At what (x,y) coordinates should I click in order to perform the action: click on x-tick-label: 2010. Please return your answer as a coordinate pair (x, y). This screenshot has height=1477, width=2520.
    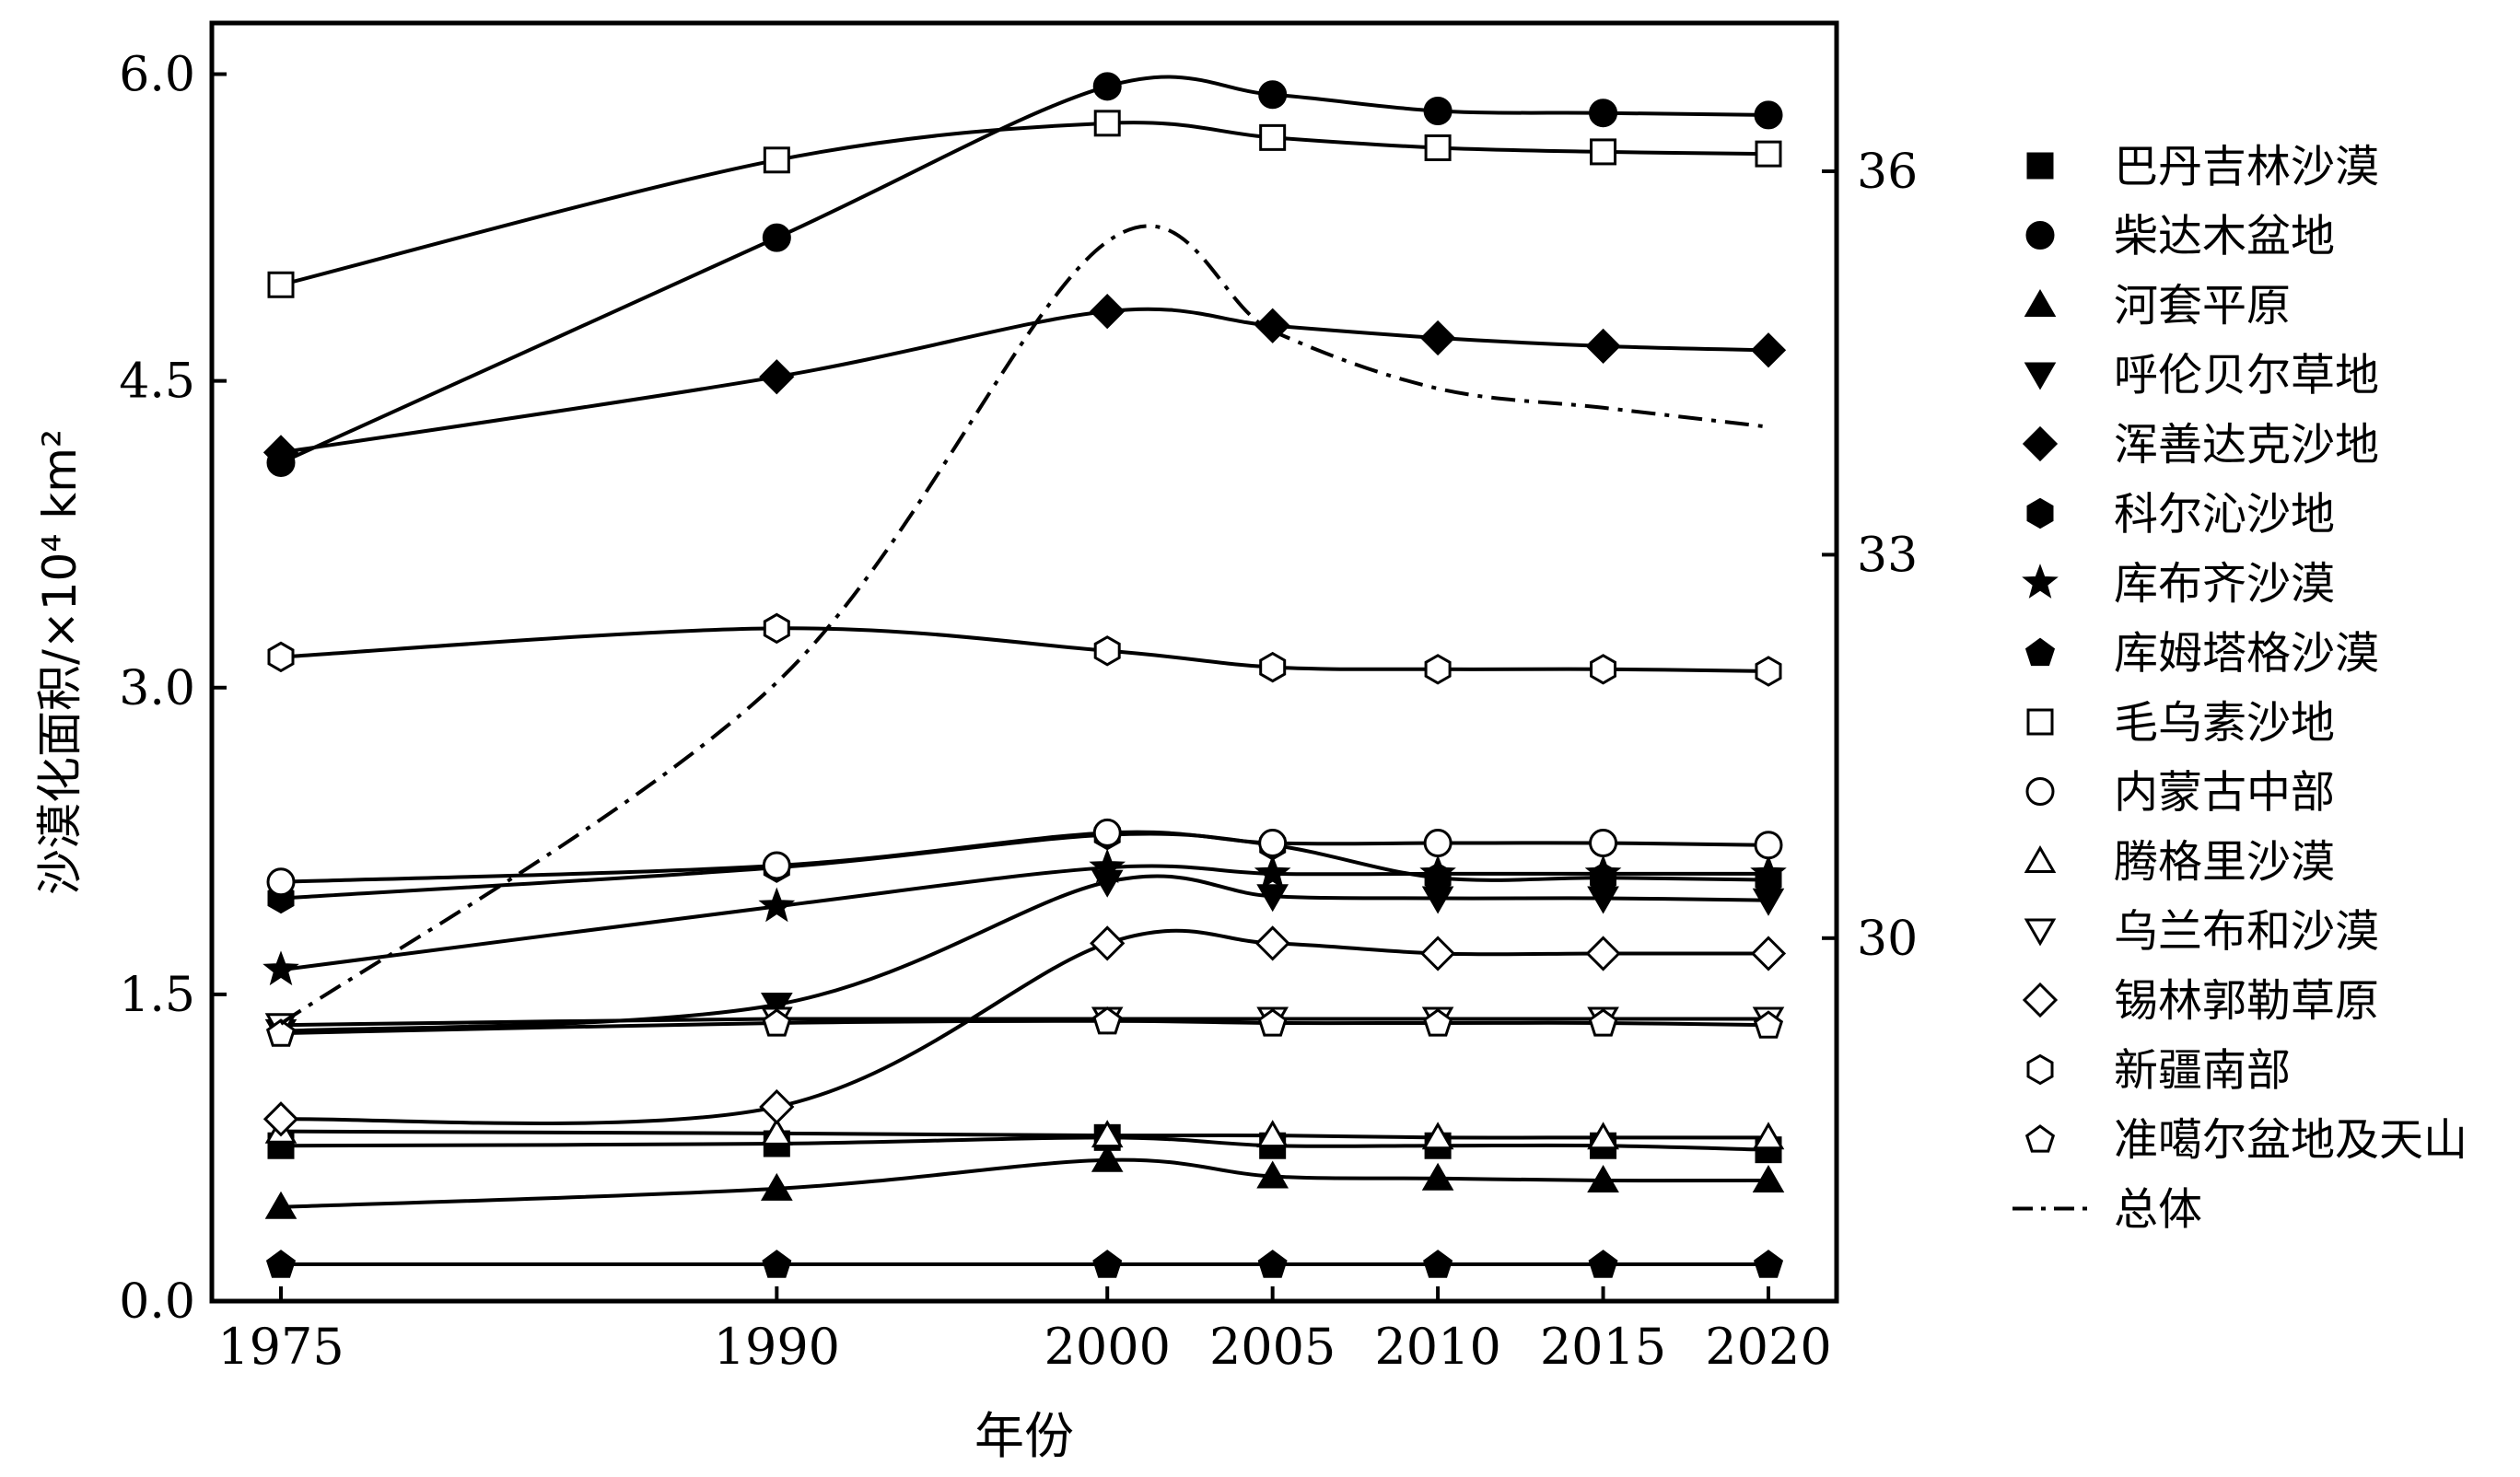
    Looking at the image, I should click on (1437, 1347).